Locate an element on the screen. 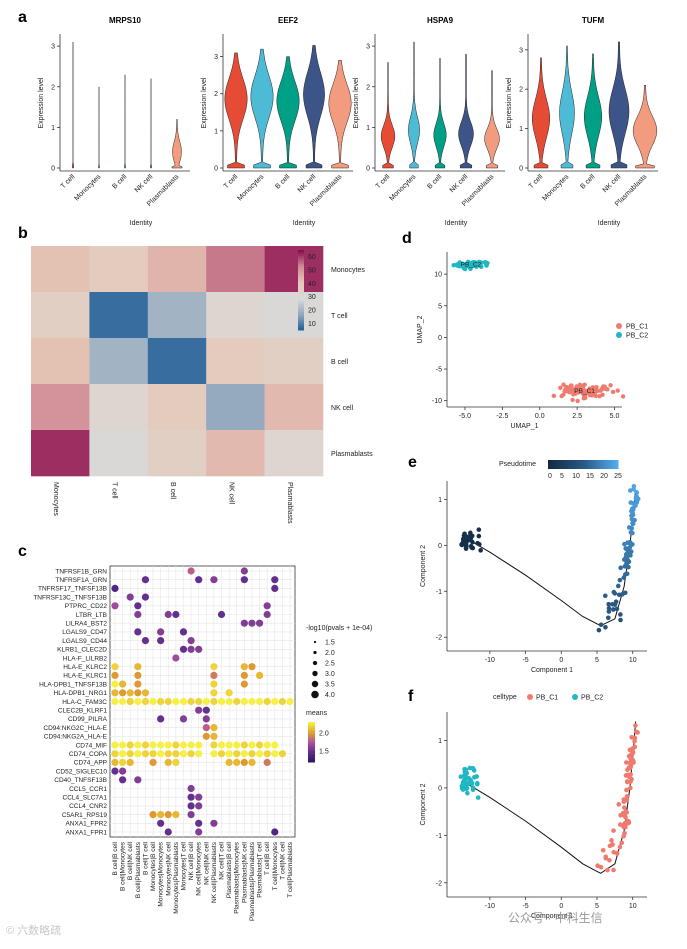 Image resolution: width=687 pixels, height=949 pixels. traj-xtick-label: -10 is located at coordinates (490, 906).